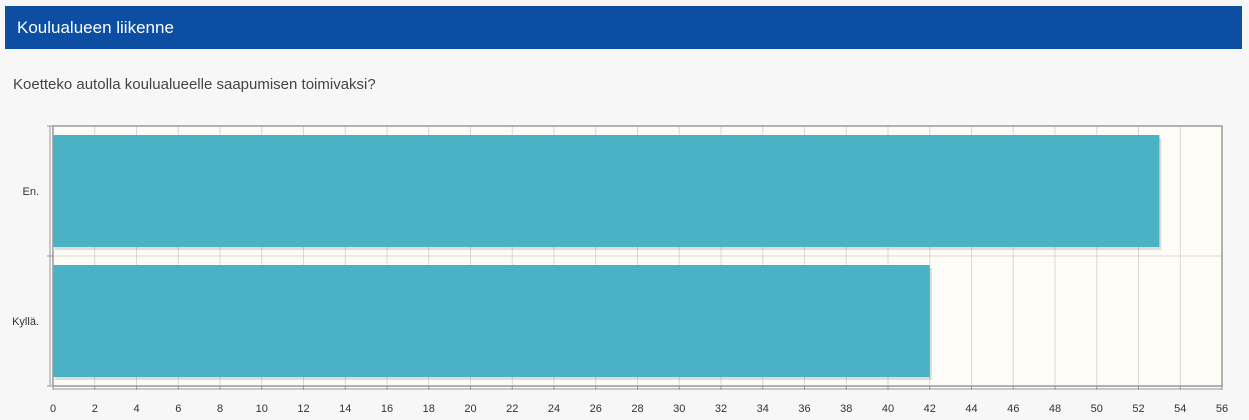 The image size is (1249, 420). What do you see at coordinates (679, 409) in the screenshot?
I see `x-tick-label: 30` at bounding box center [679, 409].